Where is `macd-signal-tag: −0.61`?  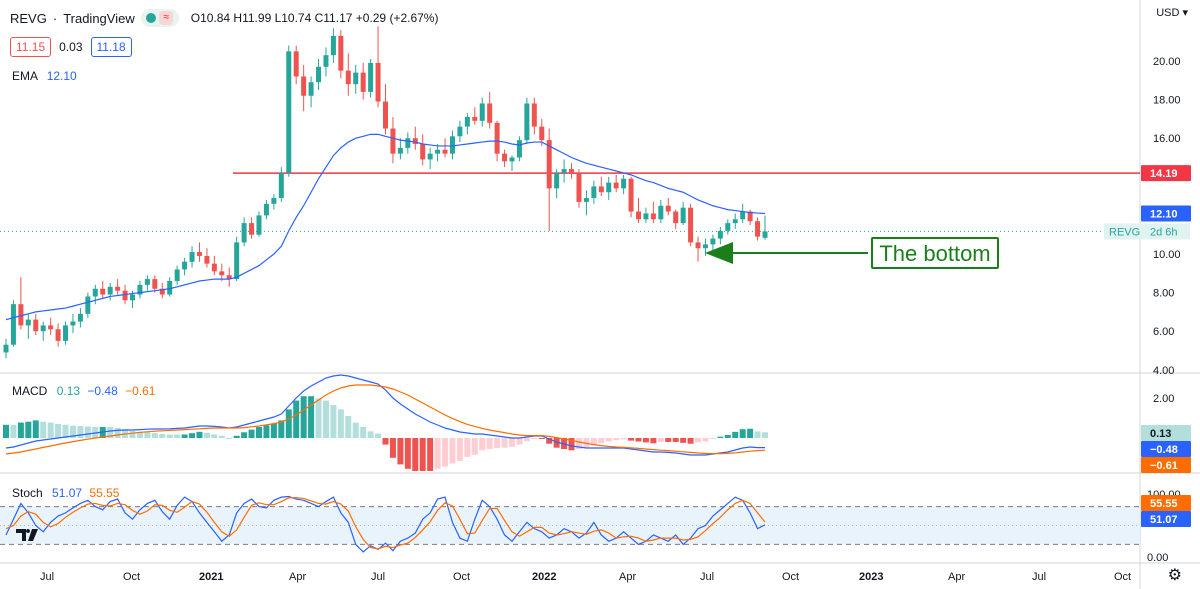 macd-signal-tag: −0.61 is located at coordinates (1164, 466).